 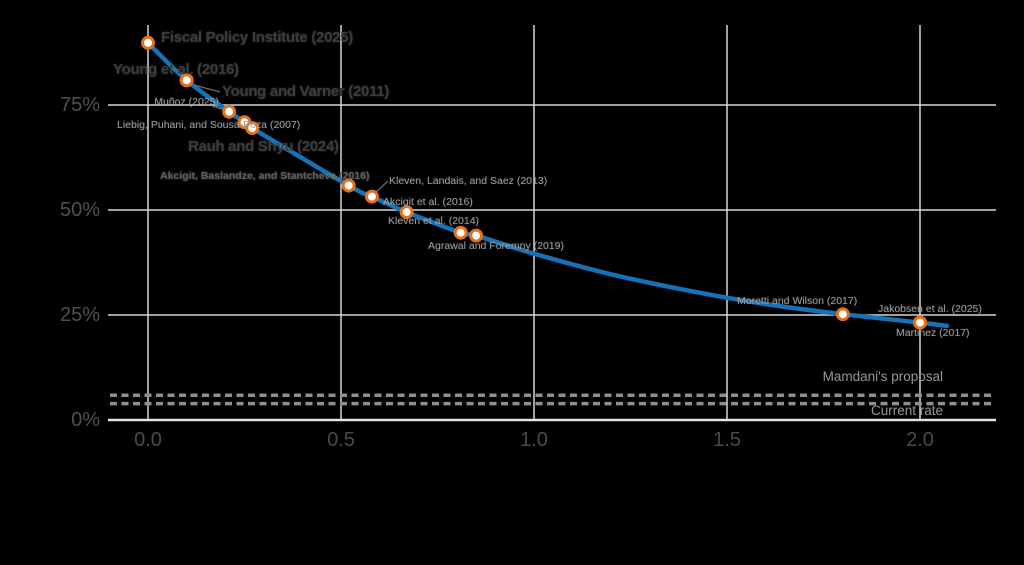 What do you see at coordinates (727, 440) in the screenshot?
I see `x-tick-1.5: 1.5` at bounding box center [727, 440].